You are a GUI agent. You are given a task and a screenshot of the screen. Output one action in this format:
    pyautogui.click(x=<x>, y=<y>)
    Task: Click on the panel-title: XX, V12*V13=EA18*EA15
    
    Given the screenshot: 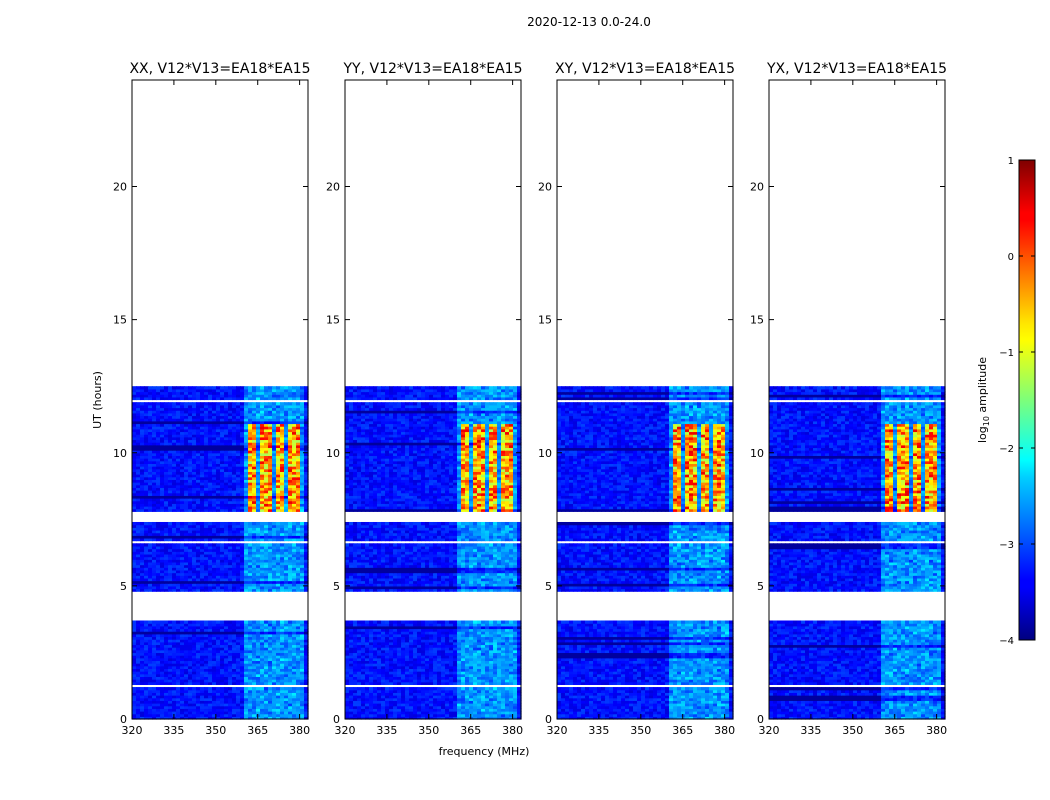 What is the action you would take?
    pyautogui.click(x=219, y=69)
    